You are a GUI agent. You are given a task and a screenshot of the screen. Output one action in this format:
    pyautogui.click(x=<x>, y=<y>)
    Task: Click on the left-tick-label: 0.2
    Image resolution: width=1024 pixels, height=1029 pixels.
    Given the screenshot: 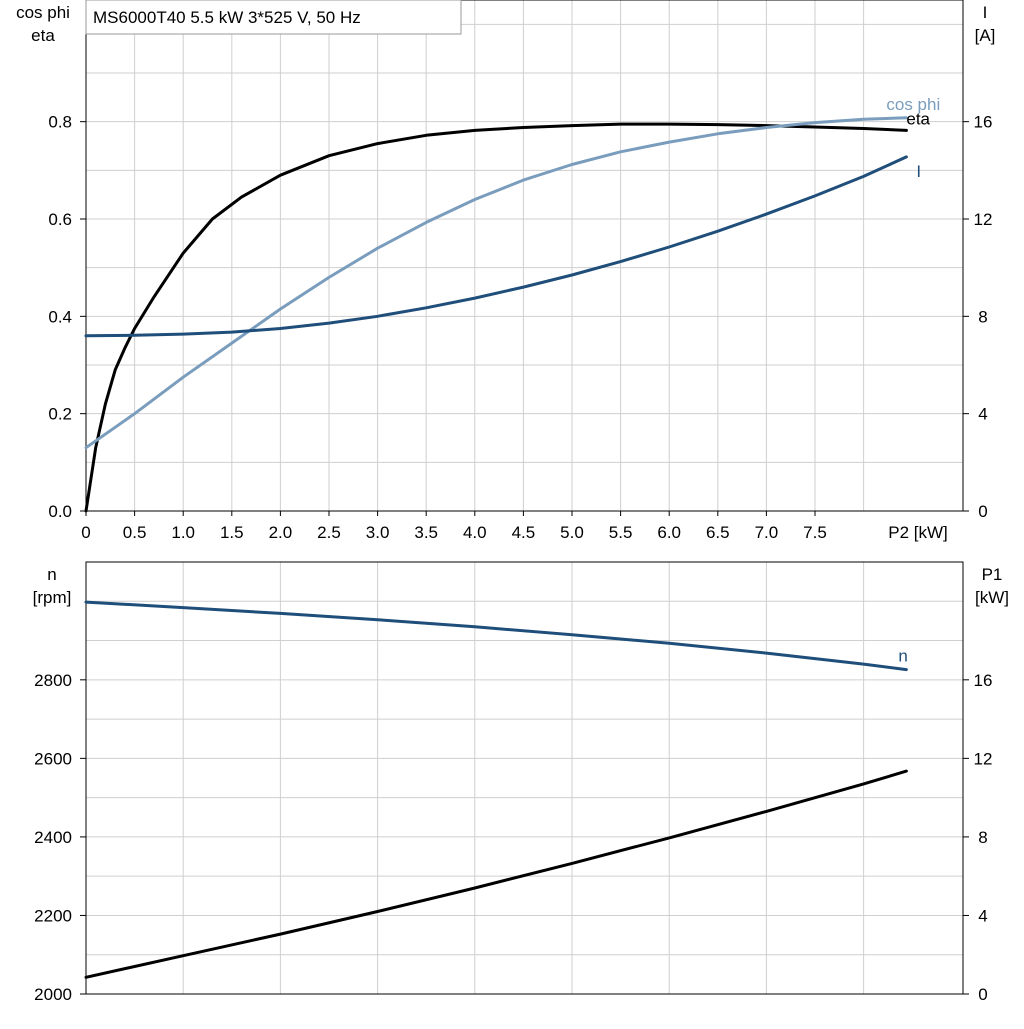 What is the action you would take?
    pyautogui.click(x=60, y=414)
    